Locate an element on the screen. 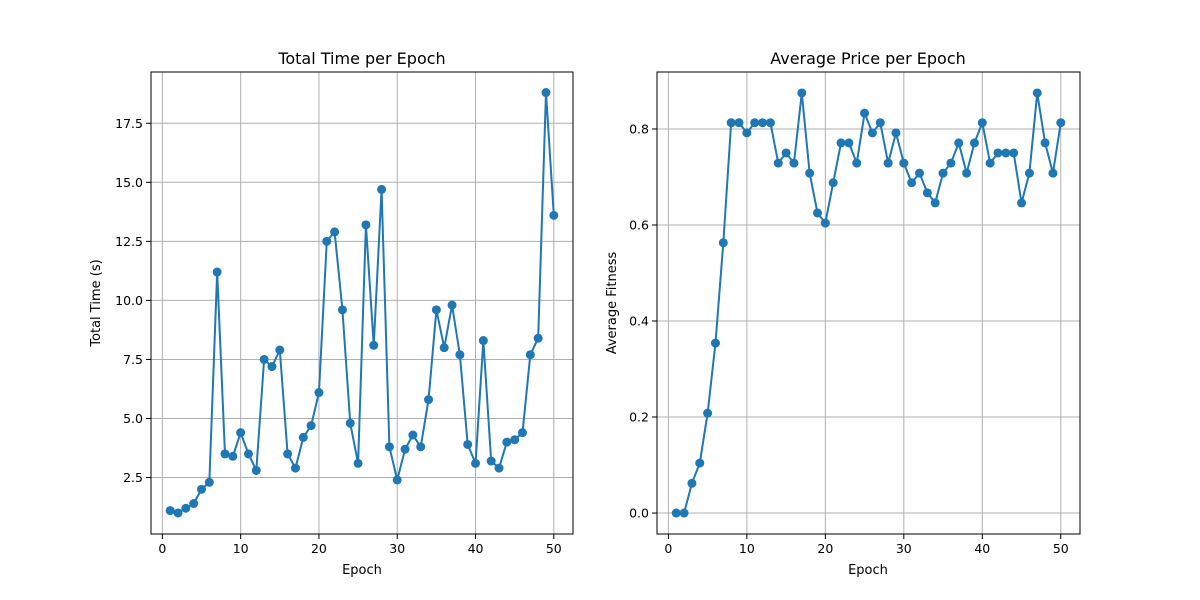  y-tick-label: 0.0 is located at coordinates (639, 513).